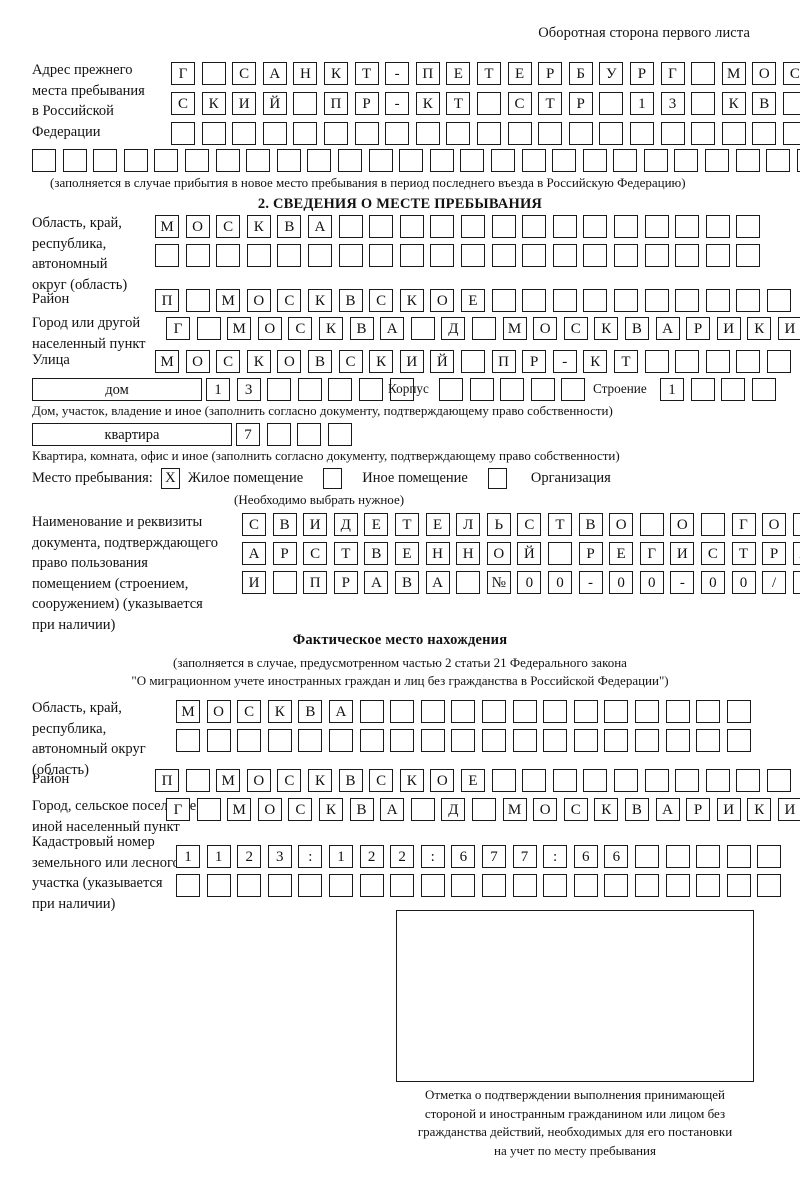  What do you see at coordinates (468, 553) in the screenshot?
I see `form-cell: Н` at bounding box center [468, 553].